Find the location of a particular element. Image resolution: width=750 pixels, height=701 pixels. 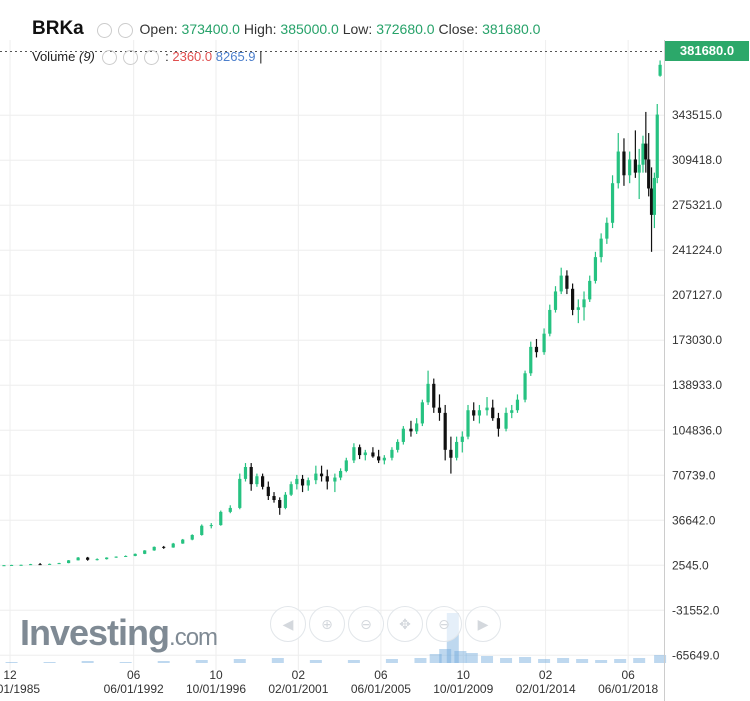

zoom-in-icon: ⊕ is located at coordinates (327, 624).